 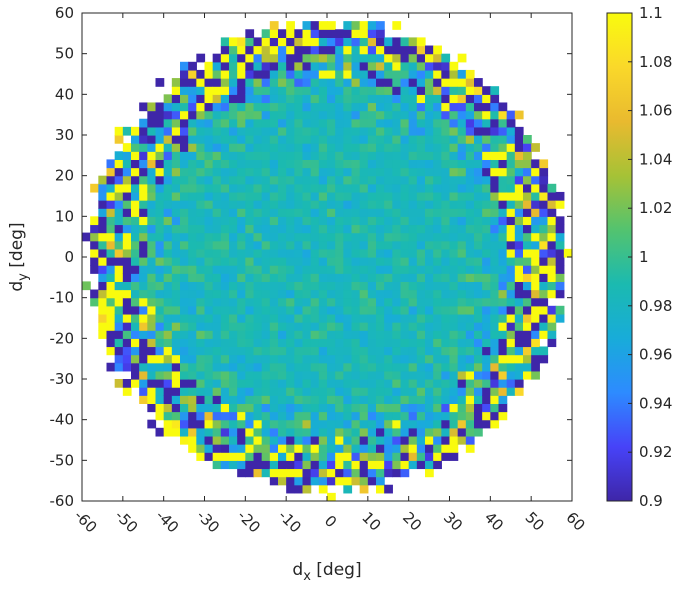 I want to click on x-axis-title: dx [deg], so click(x=326, y=572).